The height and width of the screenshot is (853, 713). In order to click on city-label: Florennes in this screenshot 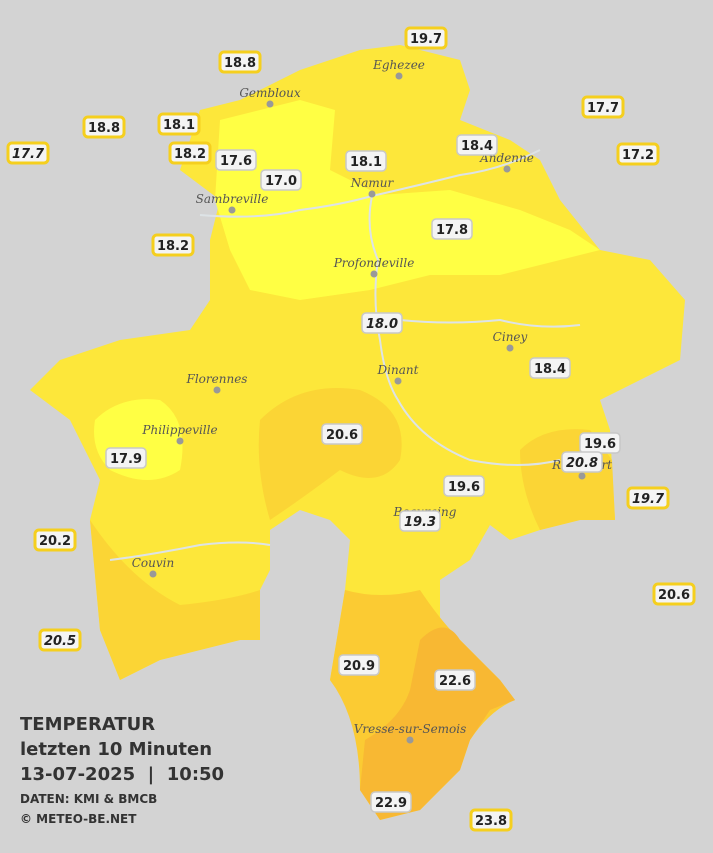, I will do `click(217, 379)`.